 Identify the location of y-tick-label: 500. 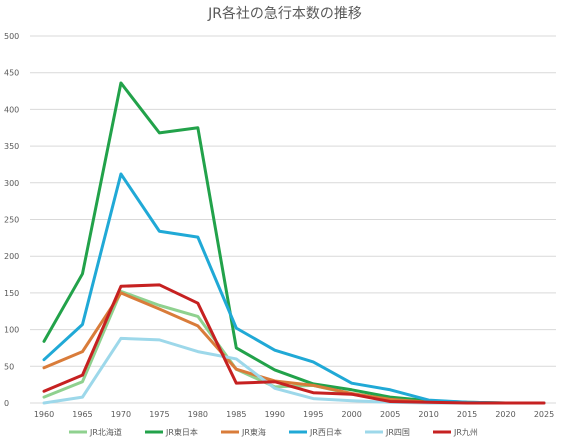
(11, 36).